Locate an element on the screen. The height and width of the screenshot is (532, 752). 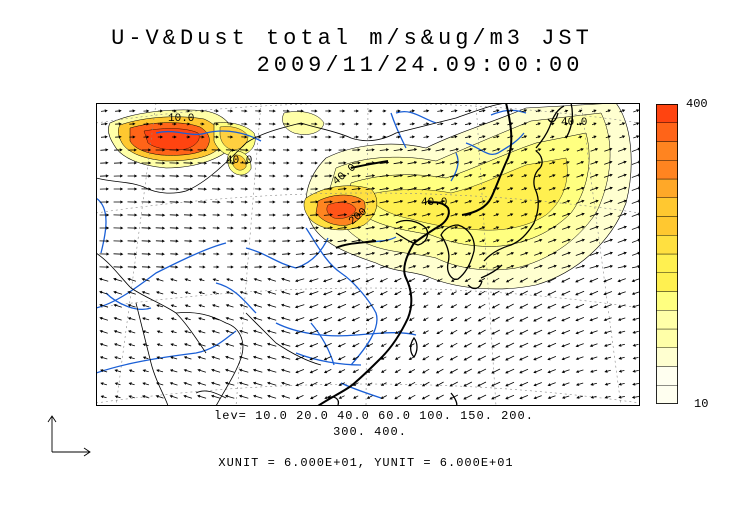
colorbar-max-label: 400 is located at coordinates (697, 104).